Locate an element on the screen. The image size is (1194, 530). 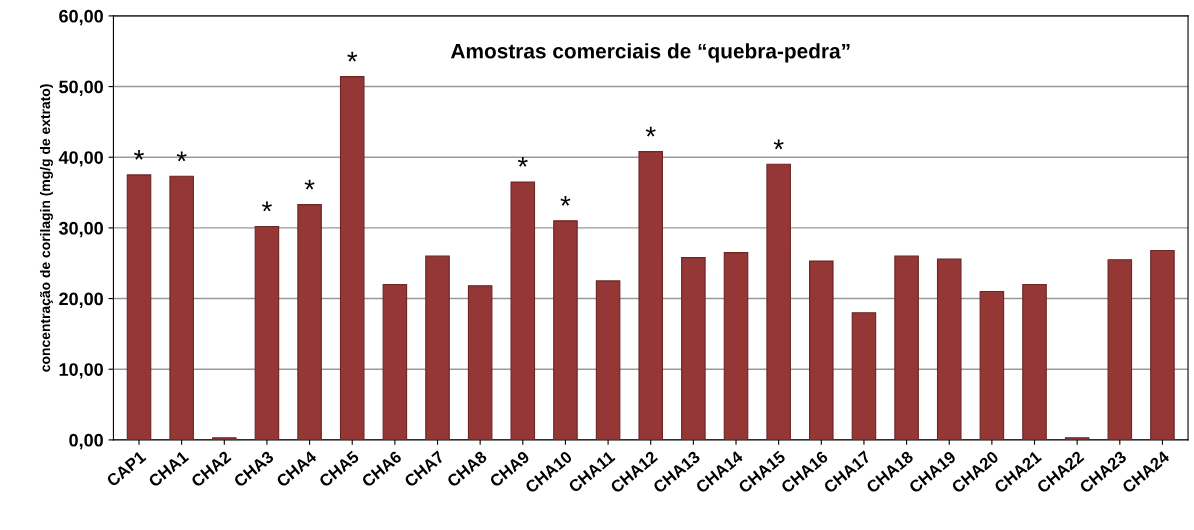
y-tick-label: 60,00 is located at coordinates (81, 17).